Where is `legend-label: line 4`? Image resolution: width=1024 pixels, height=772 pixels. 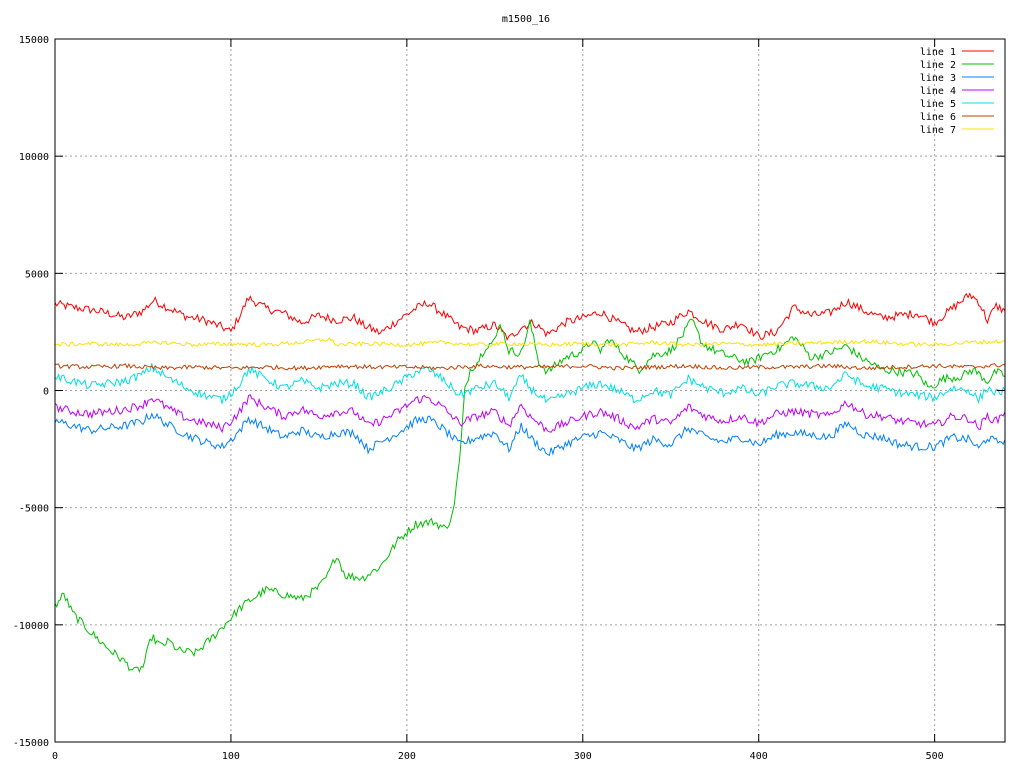
legend-label: line 4 is located at coordinates (938, 91).